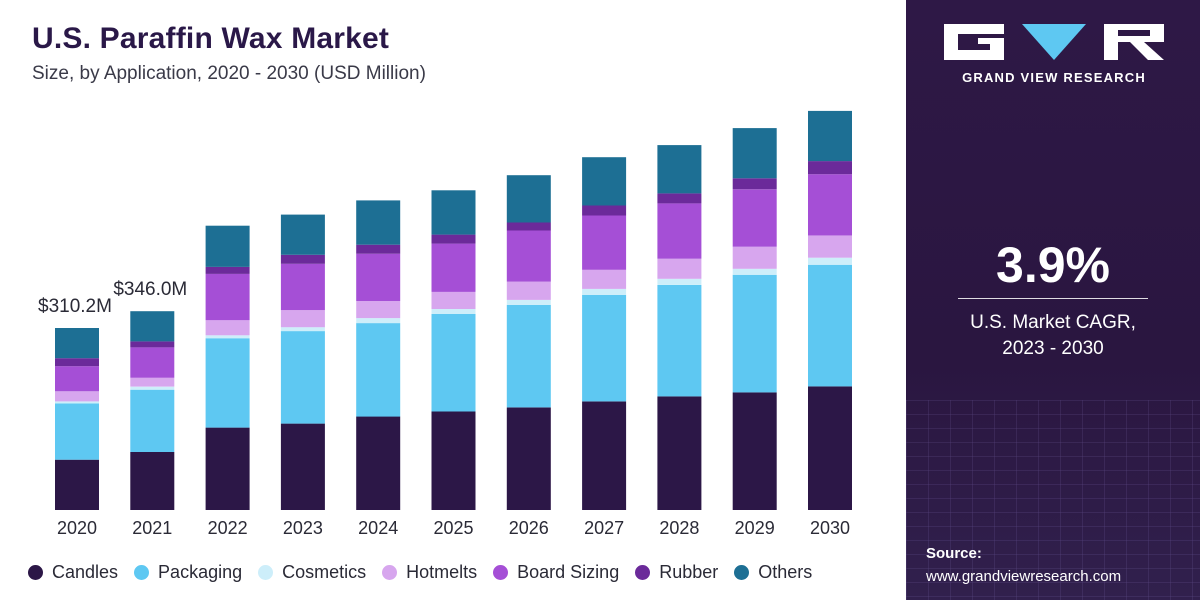 Image resolution: width=1200 pixels, height=600 pixels. What do you see at coordinates (302, 466) in the screenshot?
I see `bar-segment-candles-2023` at bounding box center [302, 466].